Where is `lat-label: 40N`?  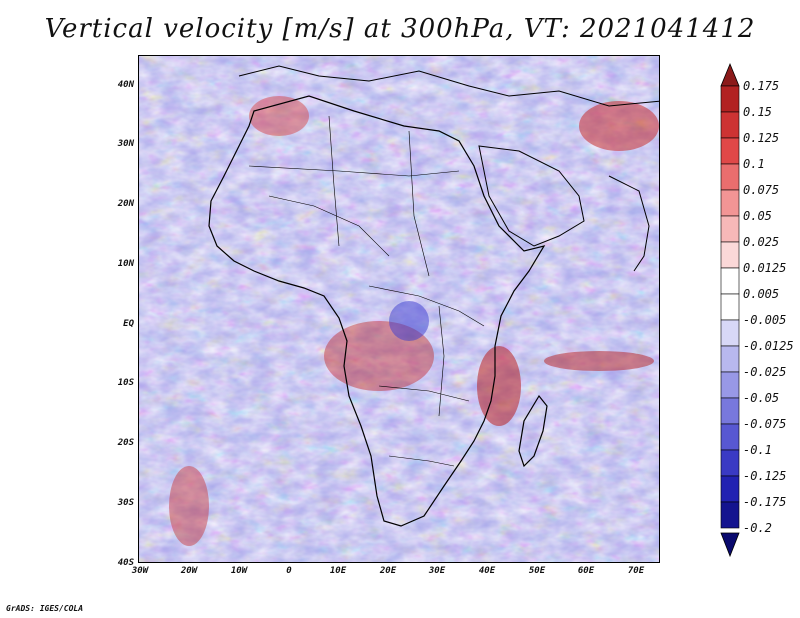
lat-label: 40N is located at coordinates (125, 85).